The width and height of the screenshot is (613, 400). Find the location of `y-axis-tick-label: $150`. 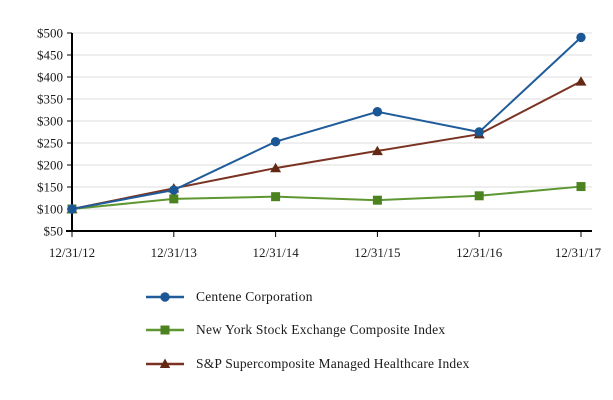

y-axis-tick-label: $150 is located at coordinates (50, 187).